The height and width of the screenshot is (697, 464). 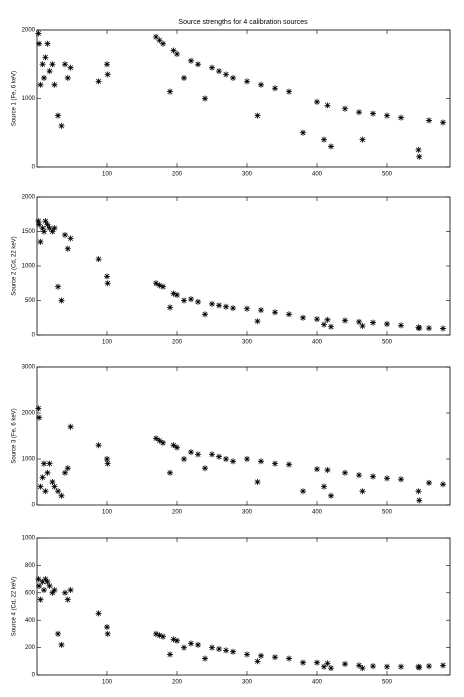 What do you see at coordinates (15, 98) in the screenshot?
I see `y-axis-label: Source 1 (Fe, 6 keV)` at bounding box center [15, 98].